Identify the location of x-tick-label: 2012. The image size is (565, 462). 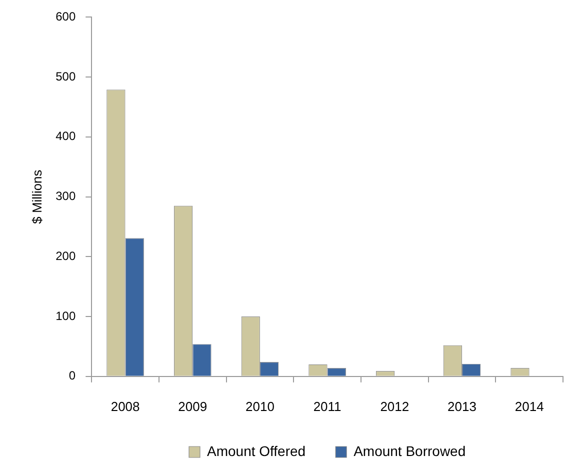
(395, 406).